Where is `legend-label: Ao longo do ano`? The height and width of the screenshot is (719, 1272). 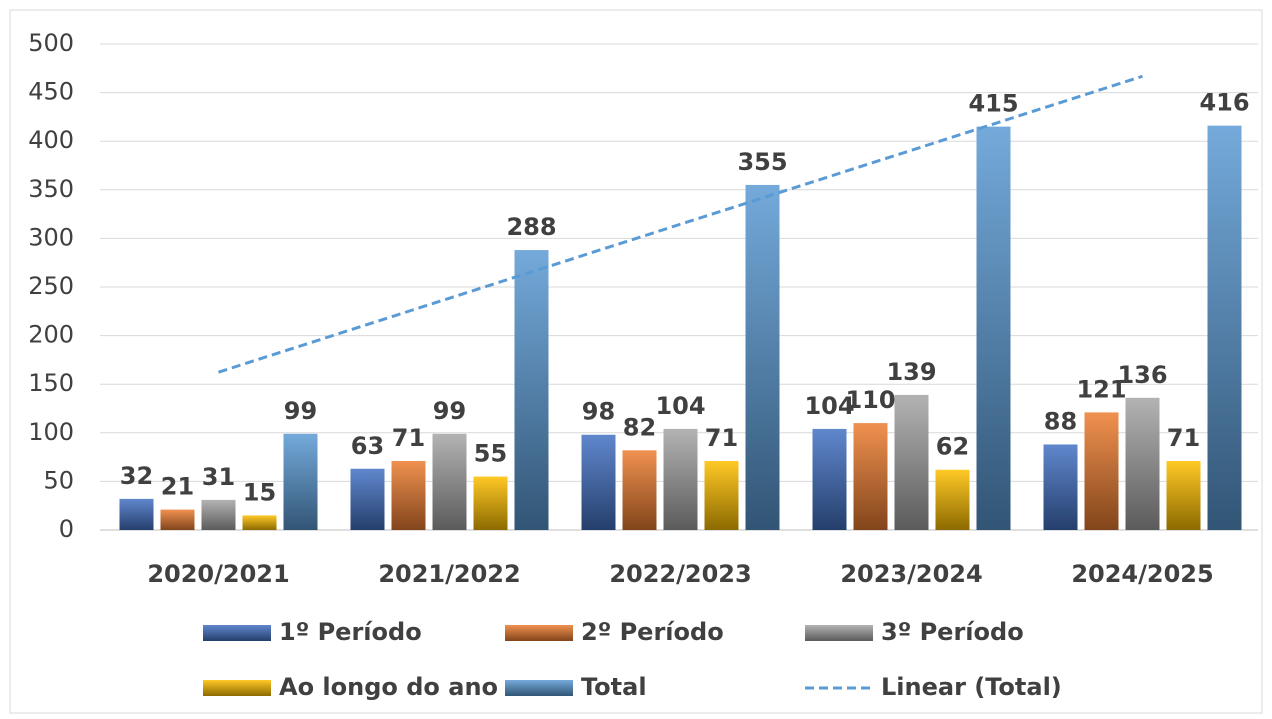
legend-label: Ao longo do ano is located at coordinates (388, 687).